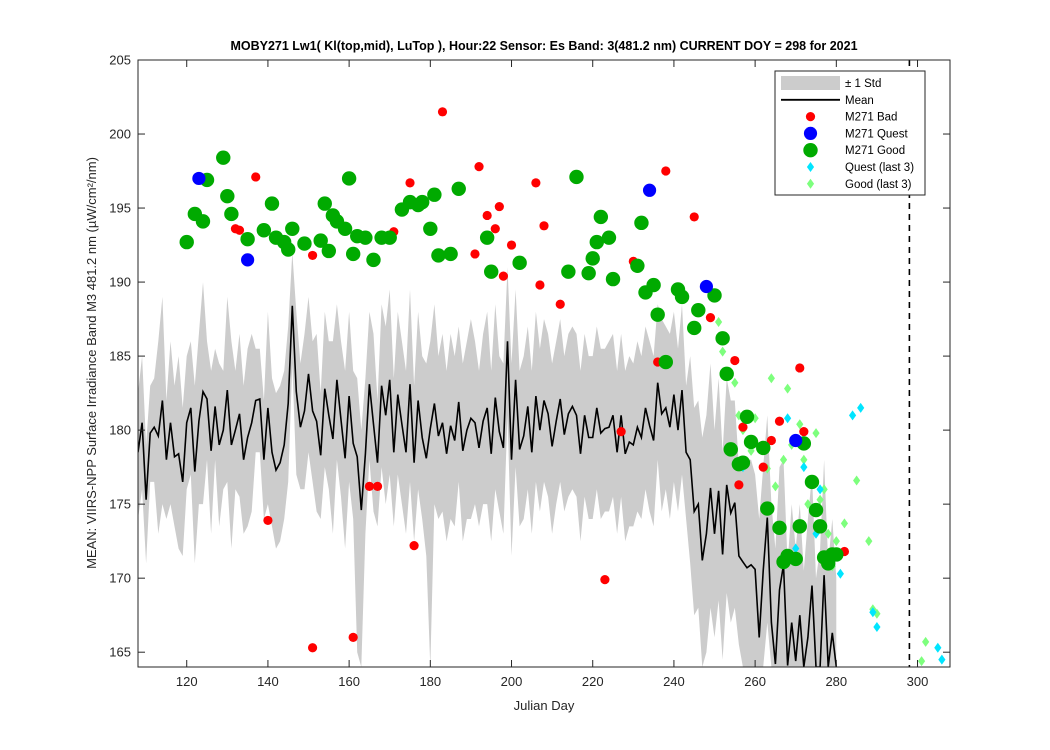 This screenshot has height=750, width=1050. I want to click on legend-entry: M271 Good, so click(854, 150).